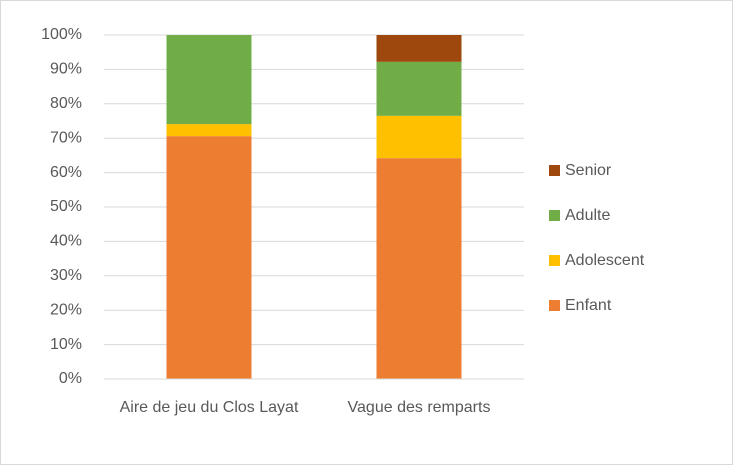  What do you see at coordinates (588, 305) in the screenshot?
I see `legend-label: Enfant` at bounding box center [588, 305].